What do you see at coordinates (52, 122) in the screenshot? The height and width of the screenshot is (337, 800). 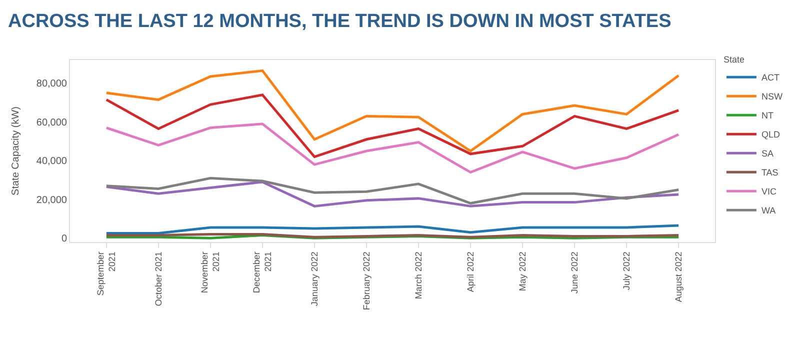 I see `y-tick-label: 60,000` at bounding box center [52, 122].